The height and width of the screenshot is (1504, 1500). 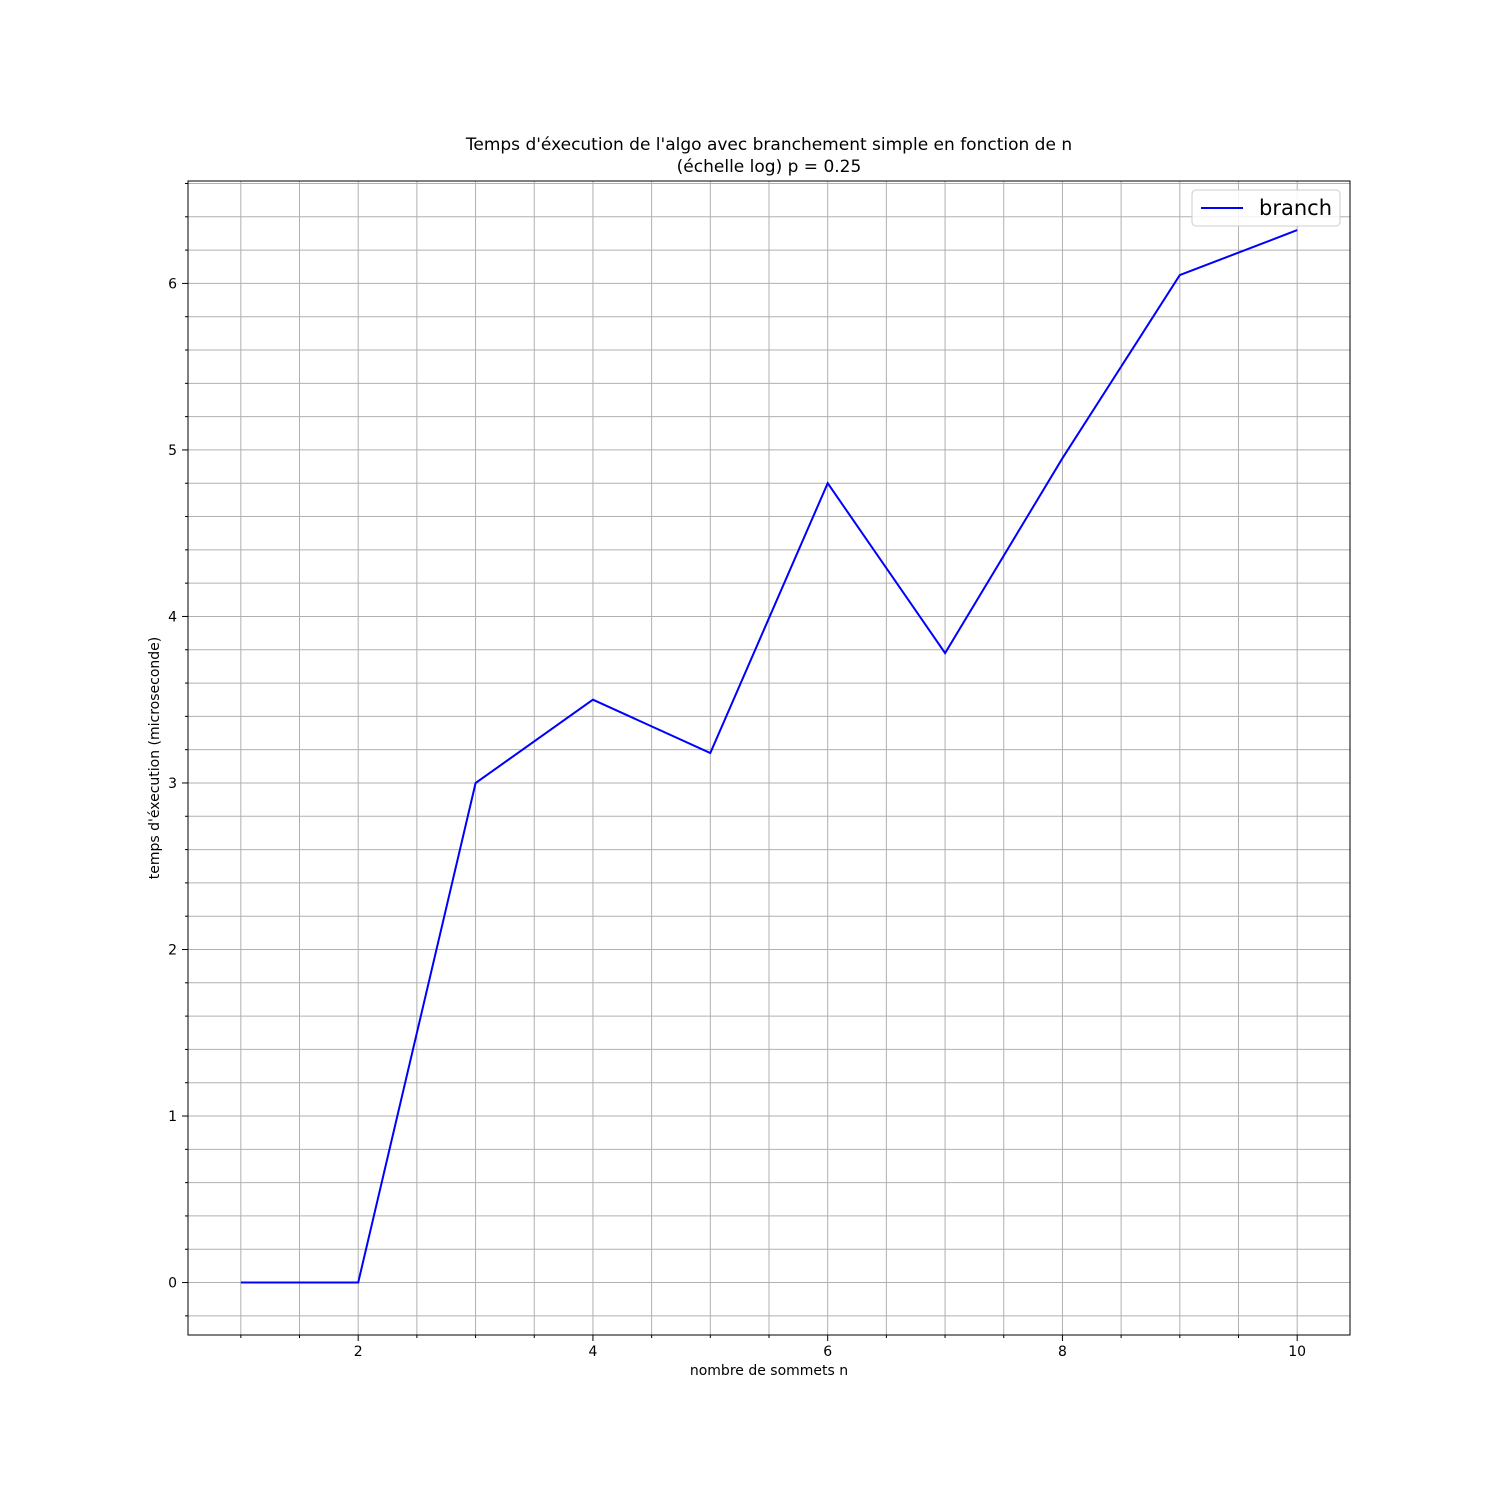 I want to click on legend: branch, so click(x=1266, y=208).